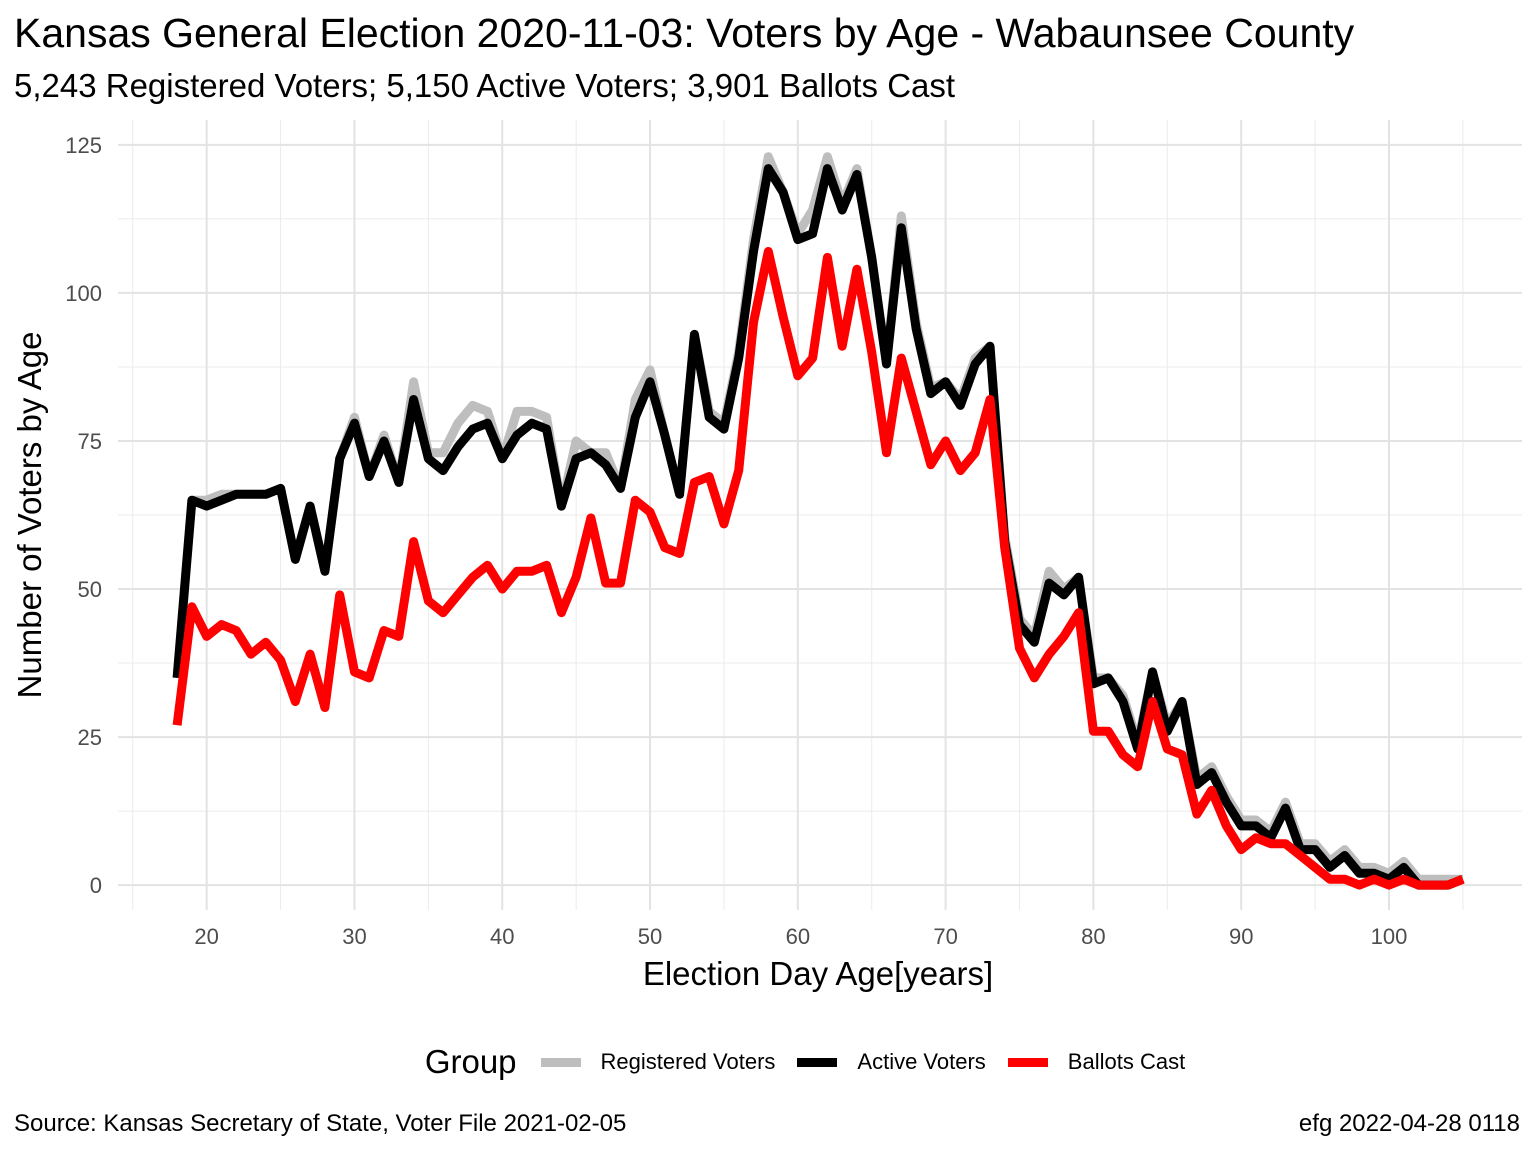 This screenshot has width=1536, height=1152. What do you see at coordinates (470, 1061) in the screenshot?
I see `legend-title: Group` at bounding box center [470, 1061].